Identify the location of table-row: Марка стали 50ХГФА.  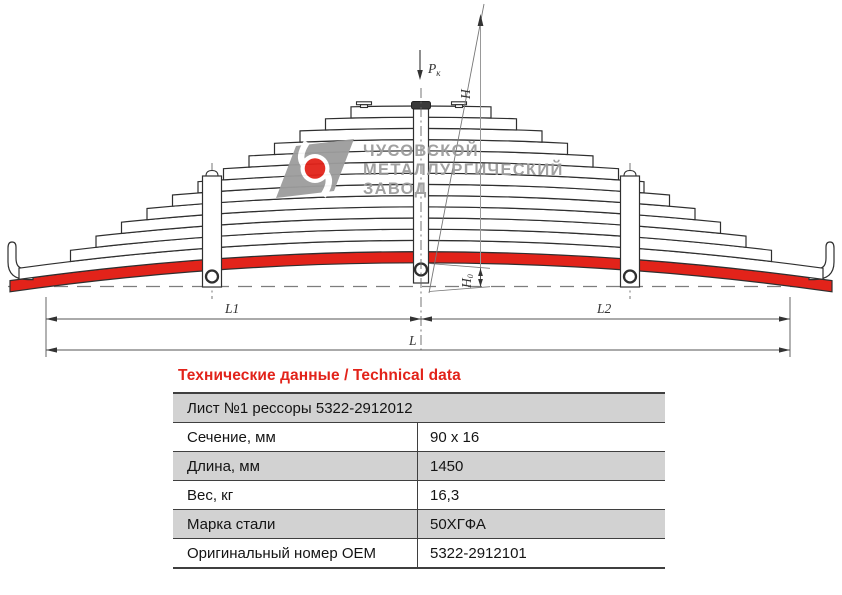
(419, 524).